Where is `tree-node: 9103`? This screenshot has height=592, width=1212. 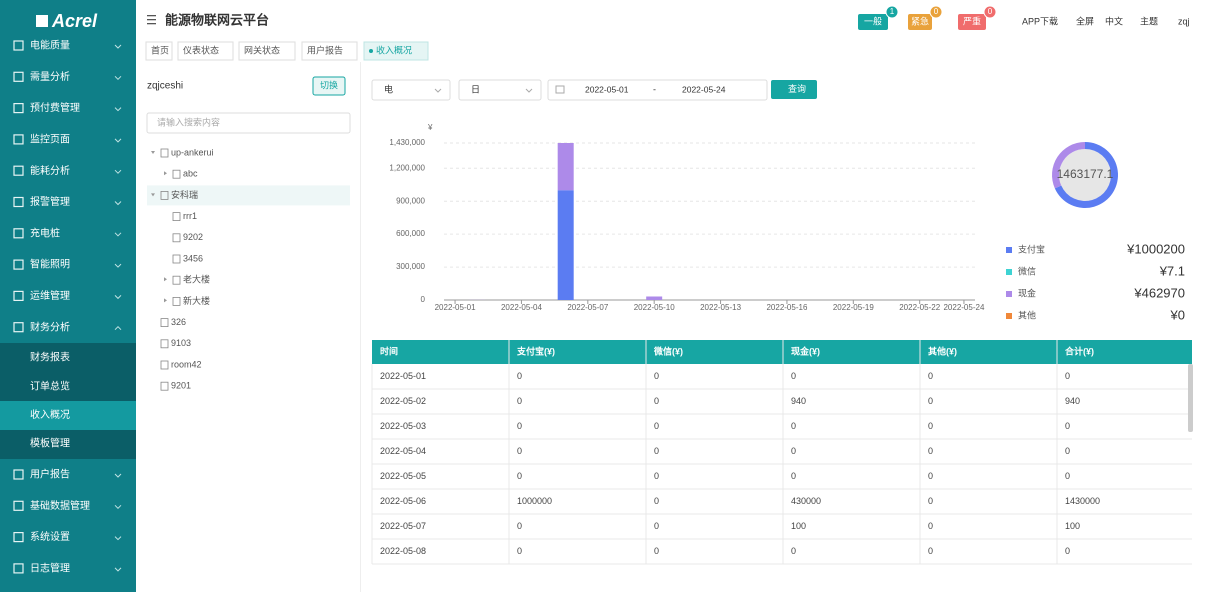
tree-node: 9103 is located at coordinates (181, 343).